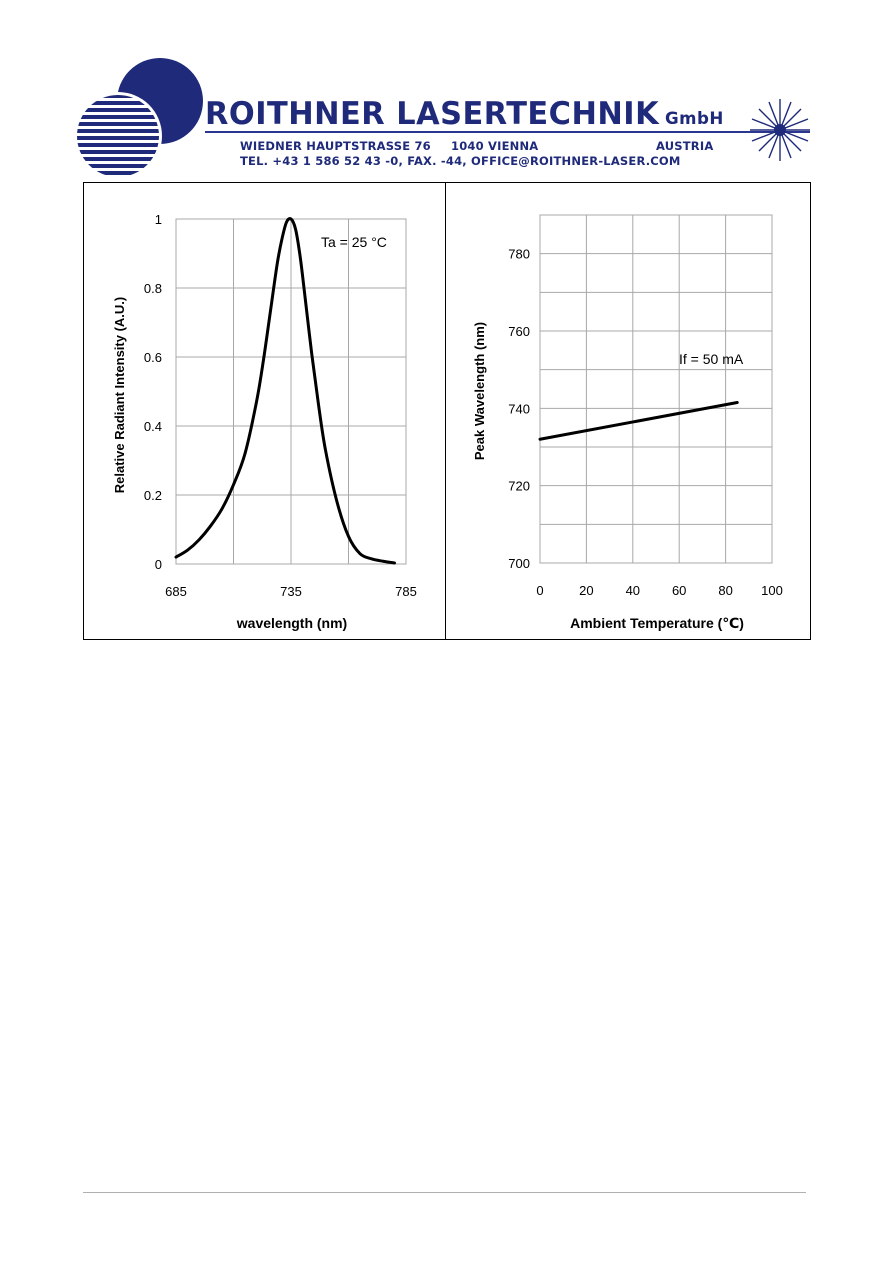 The width and height of the screenshot is (892, 1261). I want to click on company-suffix: GmbH, so click(694, 119).